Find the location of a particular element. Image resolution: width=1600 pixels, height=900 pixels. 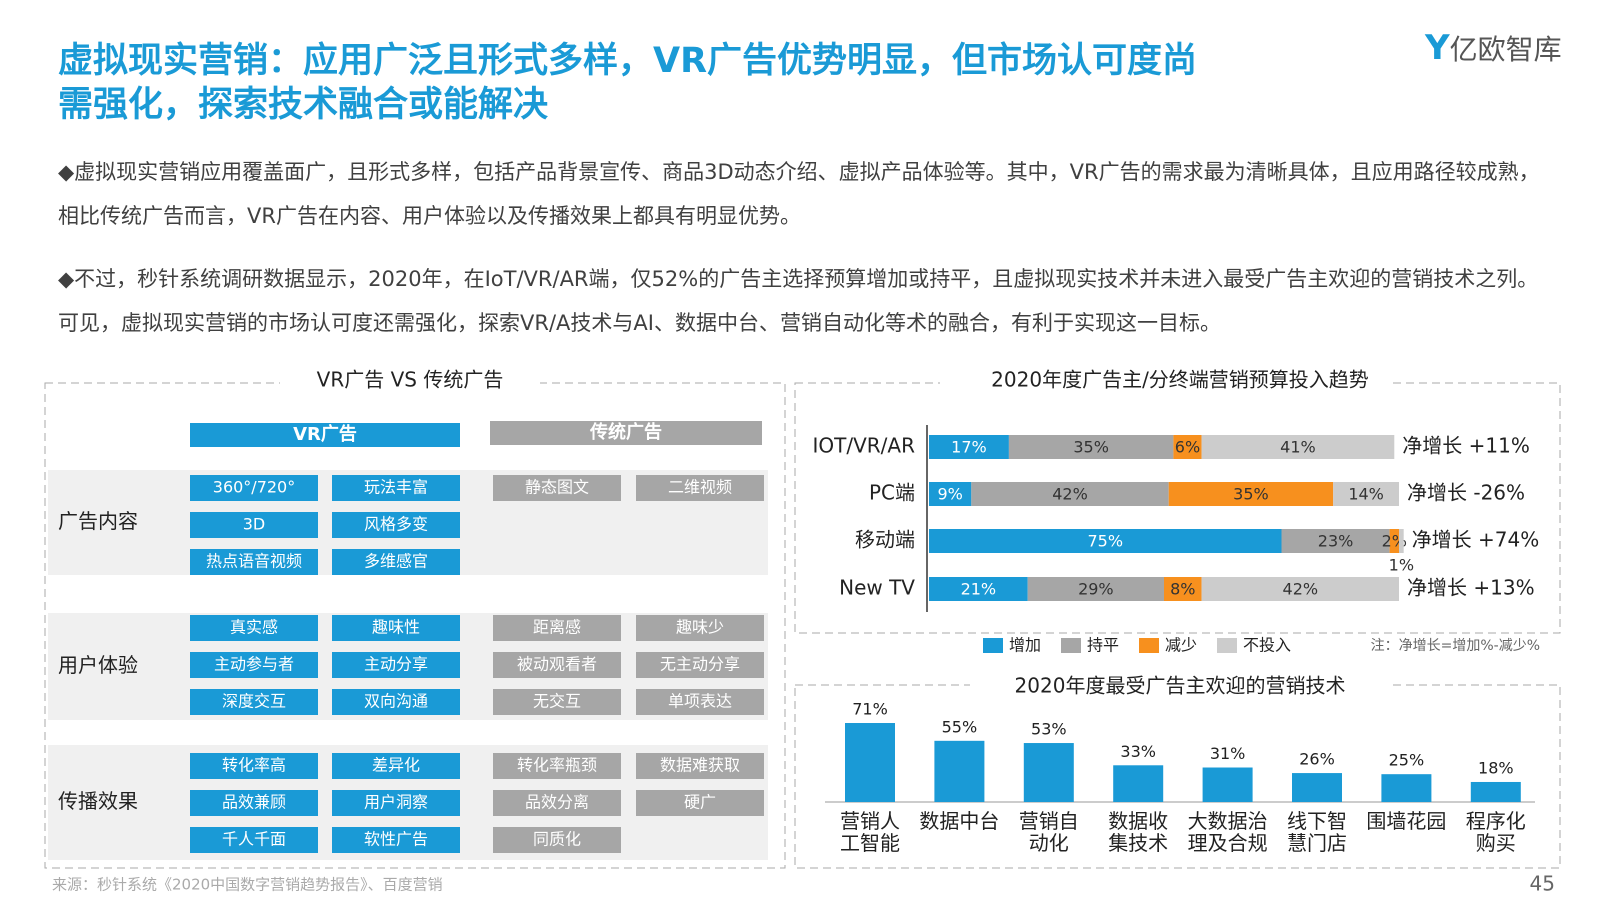

value-label: 75% is located at coordinates (1105, 541).